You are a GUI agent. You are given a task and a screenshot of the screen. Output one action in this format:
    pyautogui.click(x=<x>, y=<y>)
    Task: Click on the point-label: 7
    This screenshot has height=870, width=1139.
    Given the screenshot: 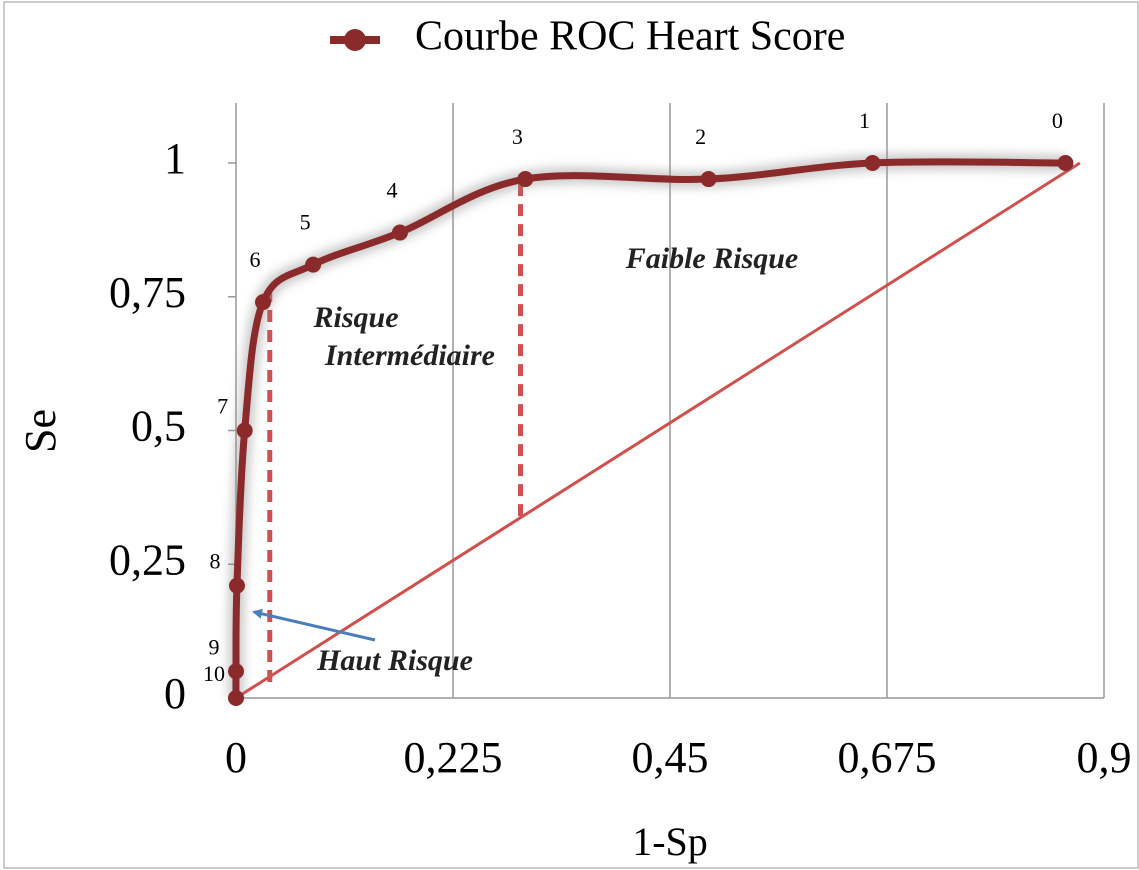 What is the action you would take?
    pyautogui.click(x=222, y=406)
    